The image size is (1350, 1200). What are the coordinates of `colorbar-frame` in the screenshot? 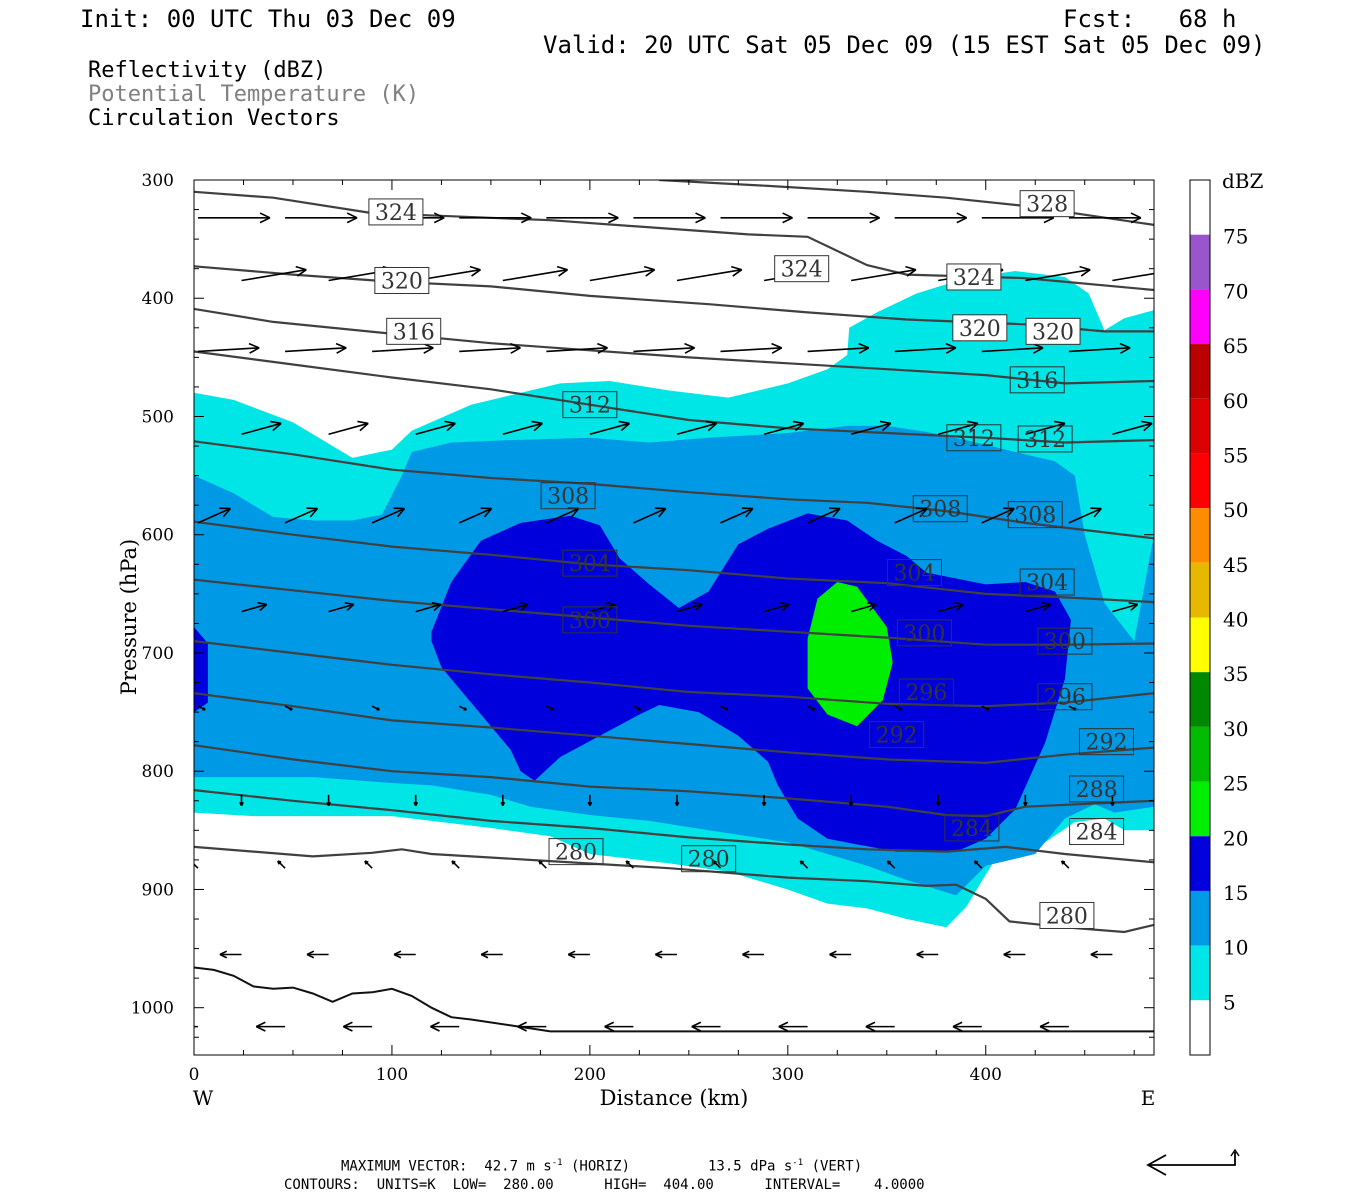 It's located at (1200, 617).